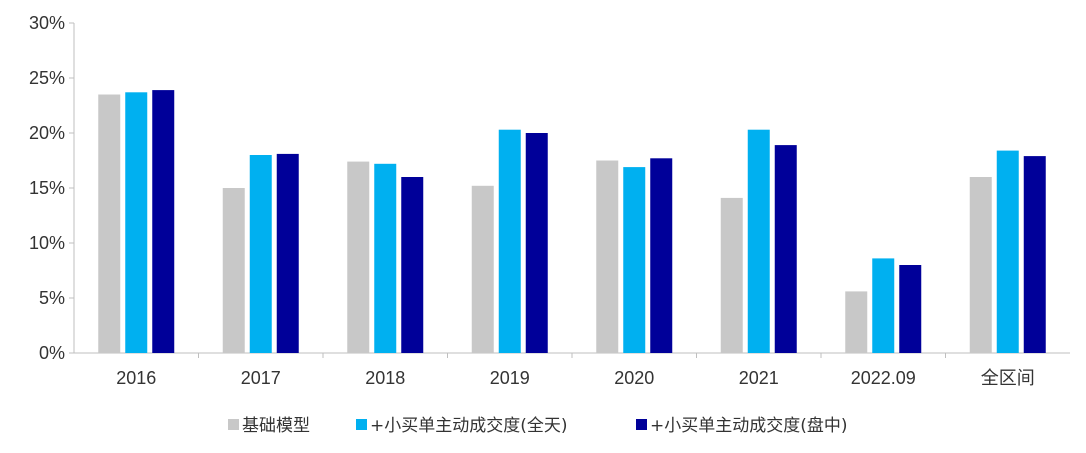 The image size is (1086, 453). I want to click on x-tick-label: 2018, so click(385, 378).